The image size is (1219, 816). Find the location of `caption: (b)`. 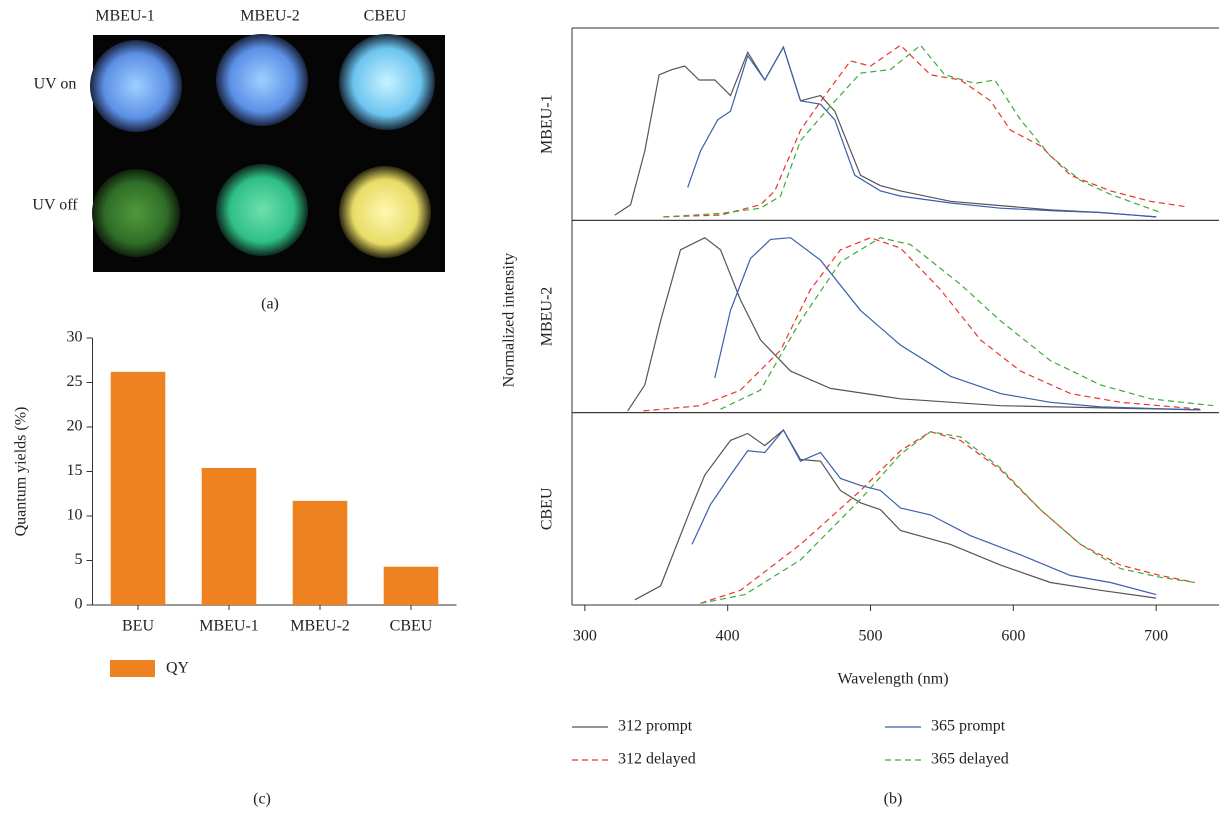

caption: (b) is located at coordinates (893, 799).